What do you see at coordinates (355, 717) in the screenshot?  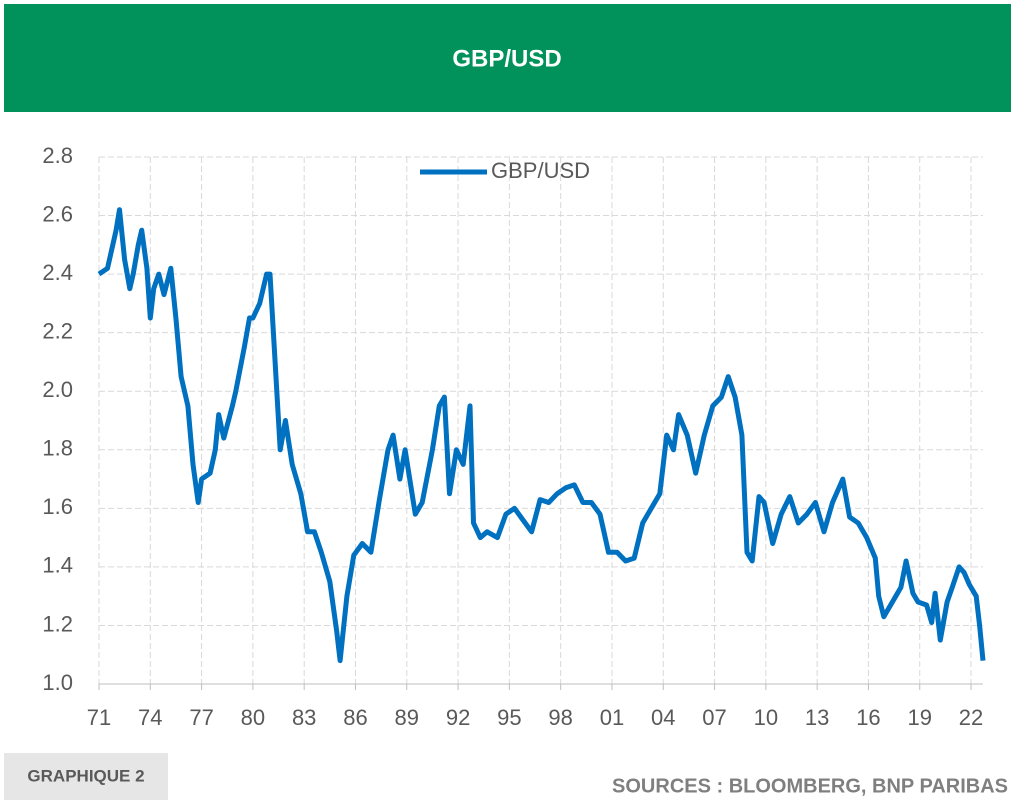 I see `x-tick-label: 86` at bounding box center [355, 717].